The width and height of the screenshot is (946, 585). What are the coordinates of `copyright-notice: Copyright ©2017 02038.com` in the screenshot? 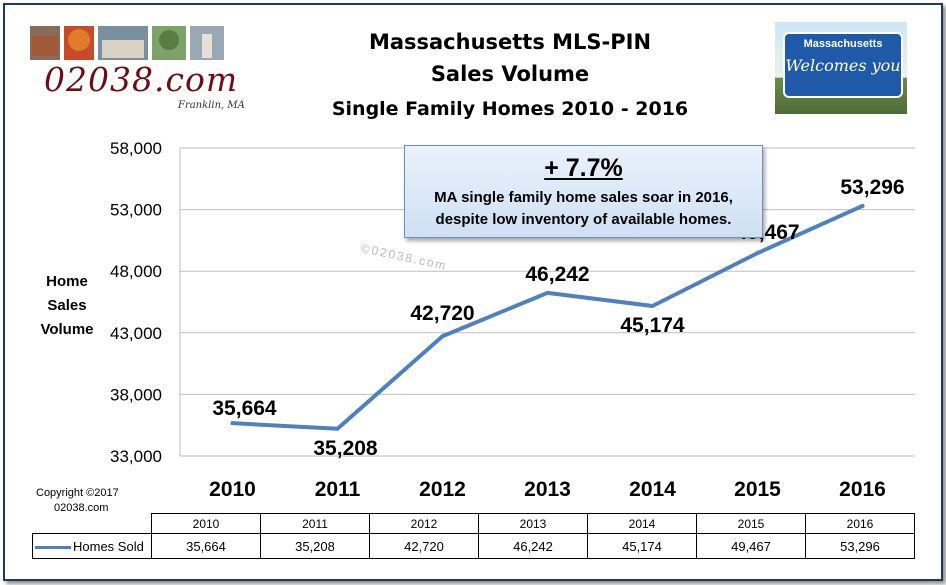 It's located at (77, 501).